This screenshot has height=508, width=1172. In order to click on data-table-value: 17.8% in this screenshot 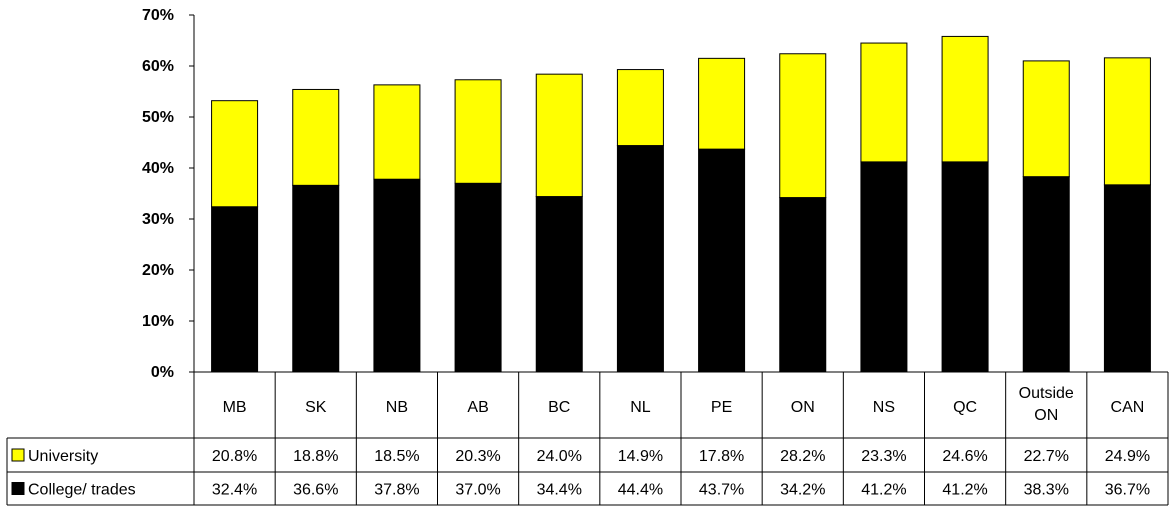, I will do `click(721, 456)`.